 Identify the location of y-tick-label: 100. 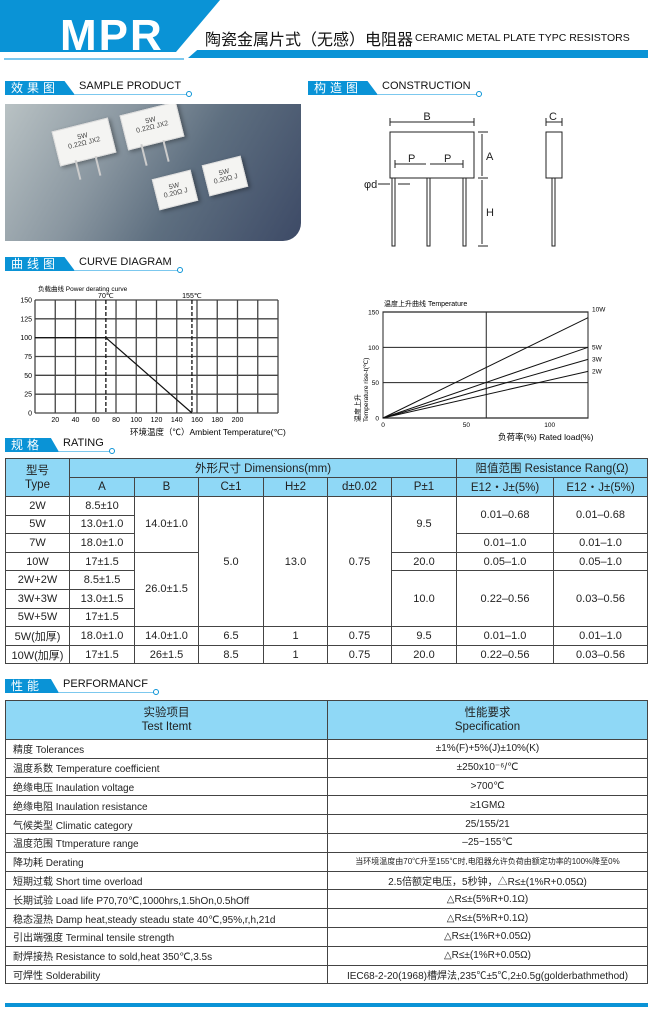
(373, 348).